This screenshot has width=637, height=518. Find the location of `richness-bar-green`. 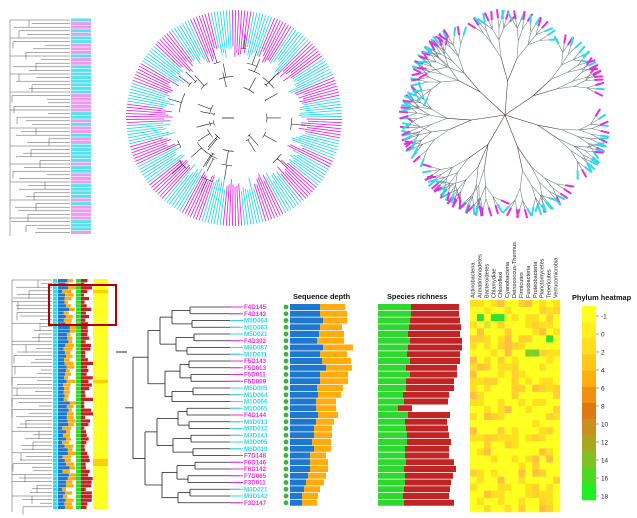

richness-bar-green is located at coordinates (390, 496).